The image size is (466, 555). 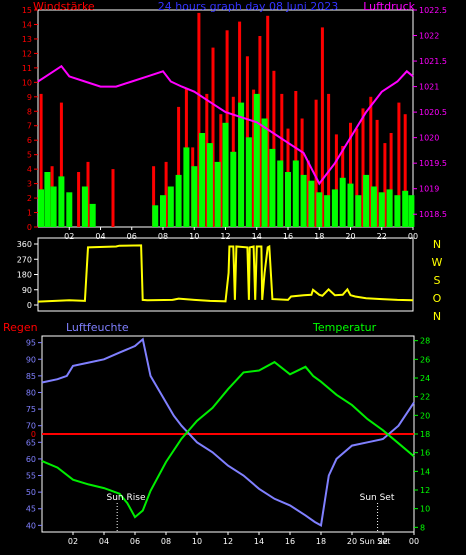 I want to click on wind-tick-label: 4, so click(x=29, y=169).